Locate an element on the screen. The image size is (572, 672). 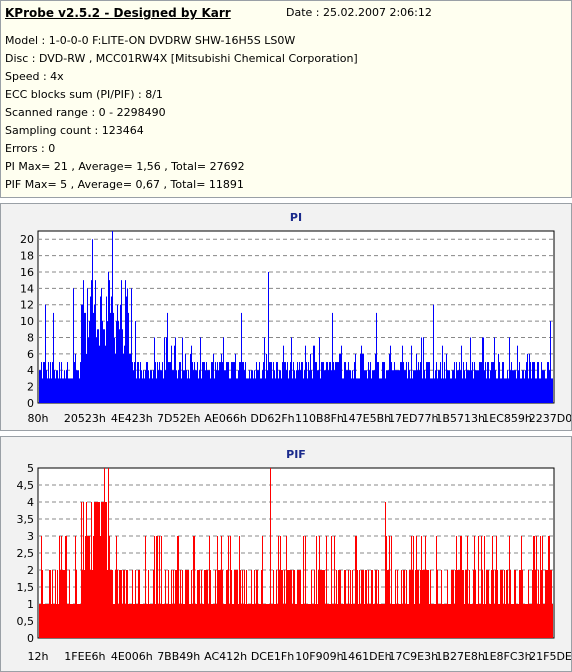
x-tick-label: 4E006h is located at coordinates (132, 656).